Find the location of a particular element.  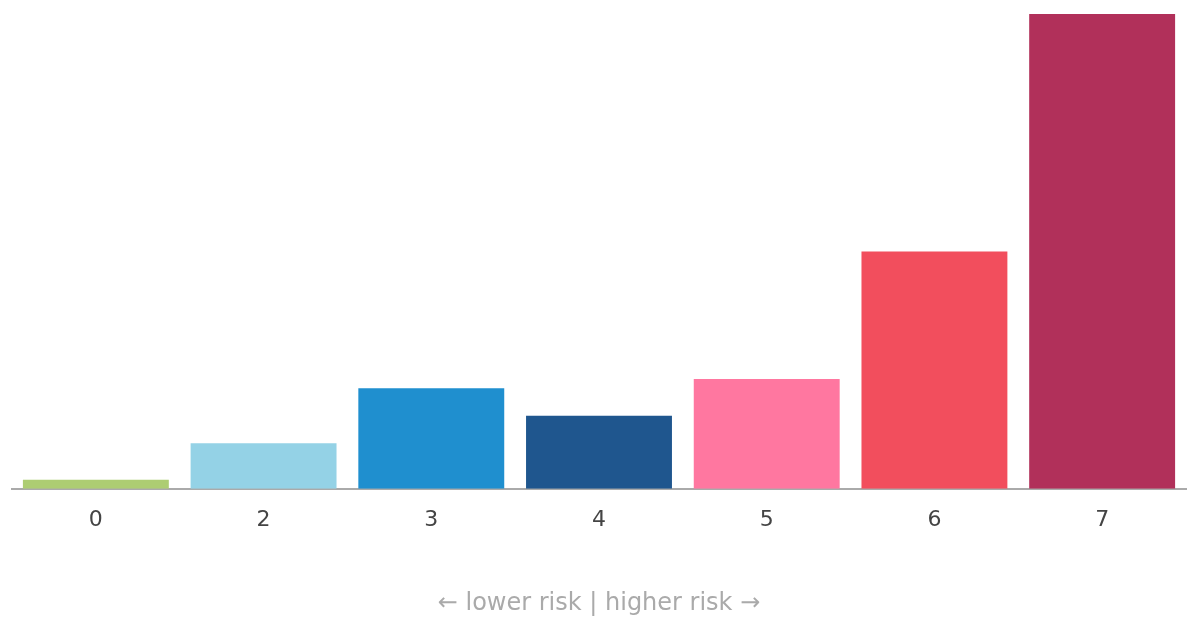

x-axis-title: ← lower risk | higher risk → is located at coordinates (599, 601).